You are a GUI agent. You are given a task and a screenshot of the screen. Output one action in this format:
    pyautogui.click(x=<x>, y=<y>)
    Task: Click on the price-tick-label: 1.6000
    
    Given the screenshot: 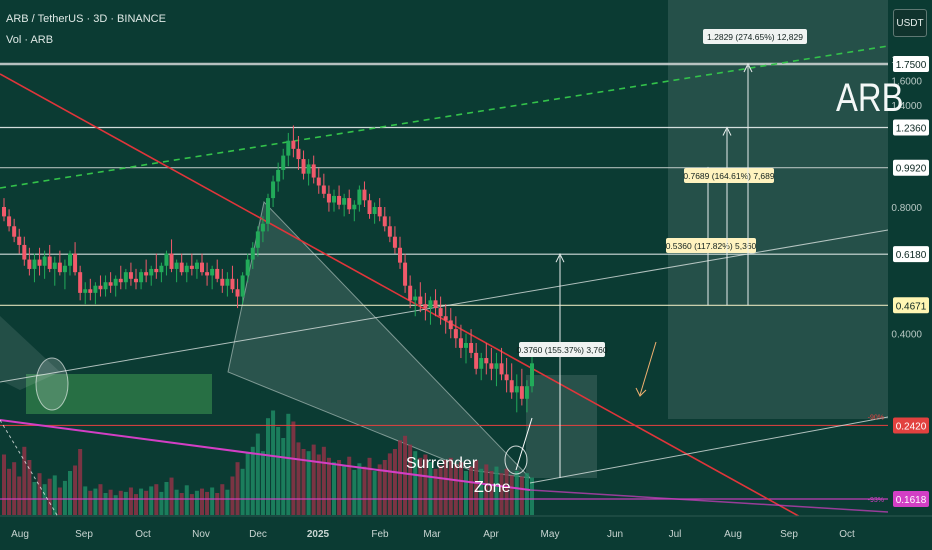 What is the action you would take?
    pyautogui.click(x=906, y=81)
    